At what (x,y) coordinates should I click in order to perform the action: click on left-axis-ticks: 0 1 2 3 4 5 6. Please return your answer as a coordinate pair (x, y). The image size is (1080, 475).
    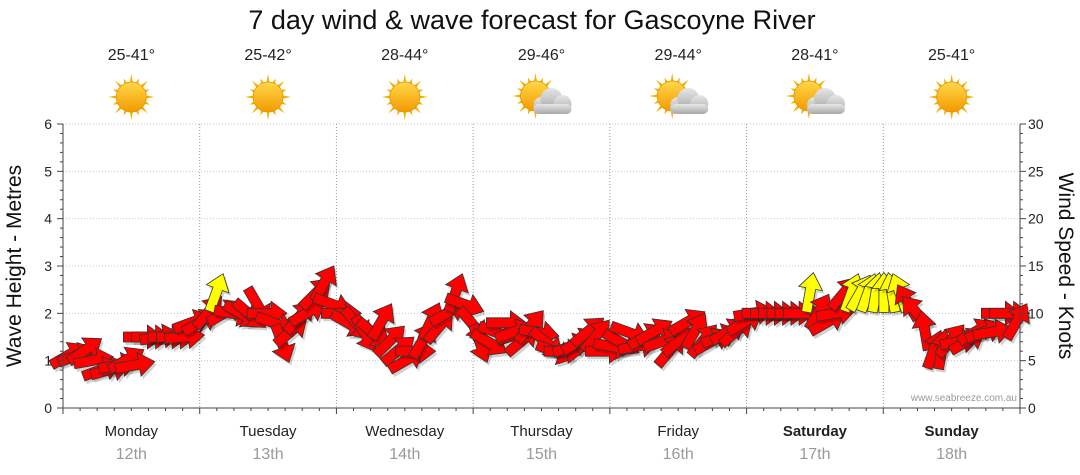
    Looking at the image, I should click on (48, 266).